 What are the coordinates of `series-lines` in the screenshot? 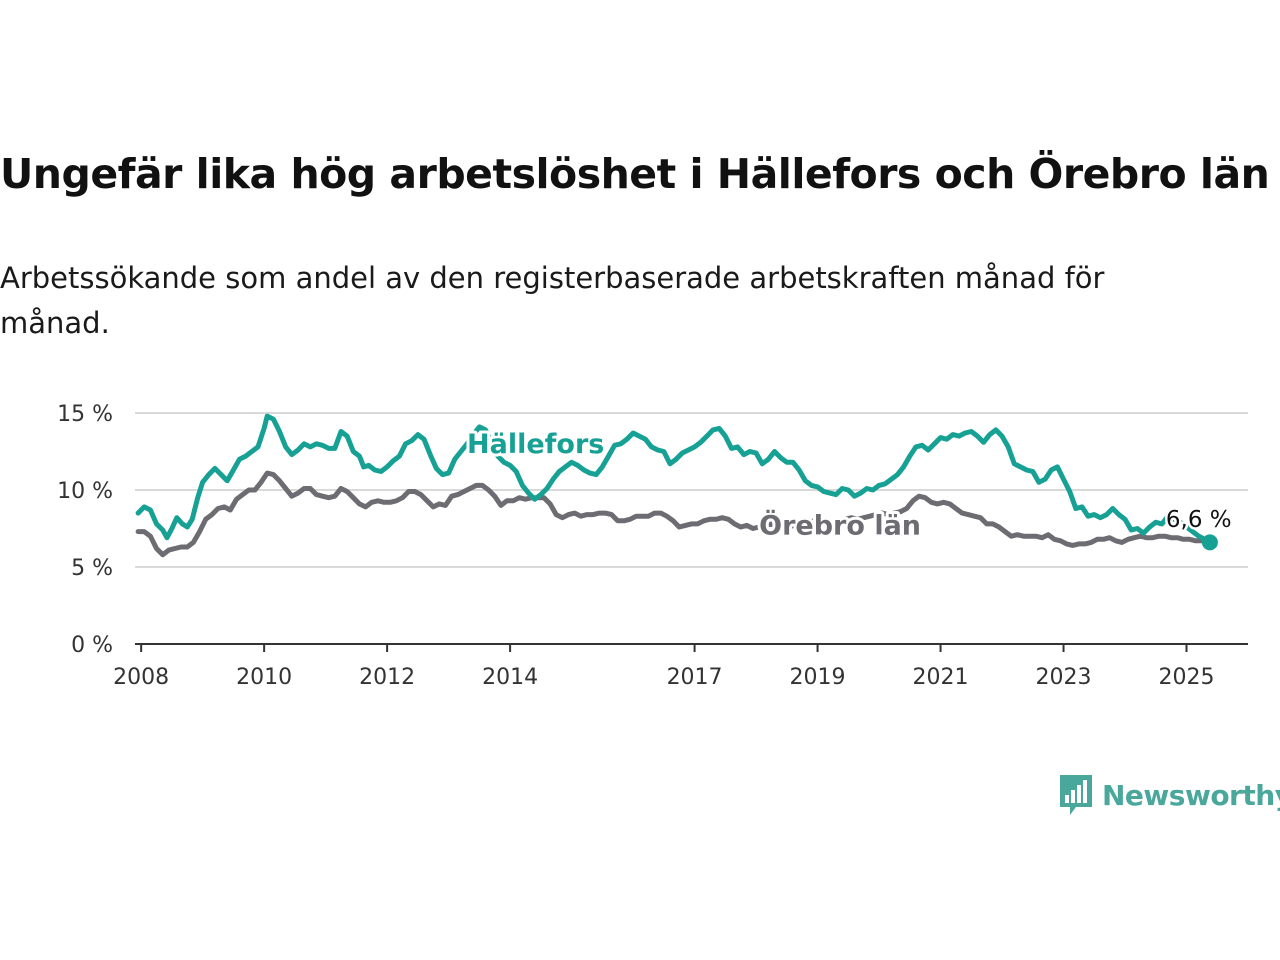 It's located at (676, 485).